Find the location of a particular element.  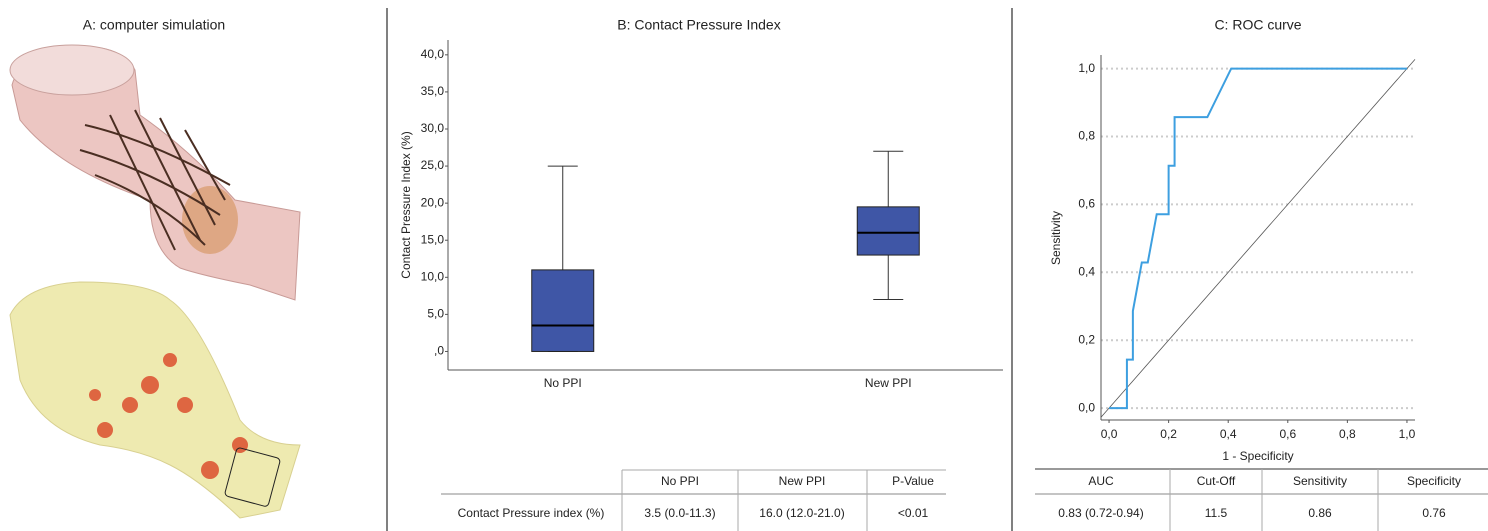

y-tick-label: 1,0 is located at coordinates (1086, 68).